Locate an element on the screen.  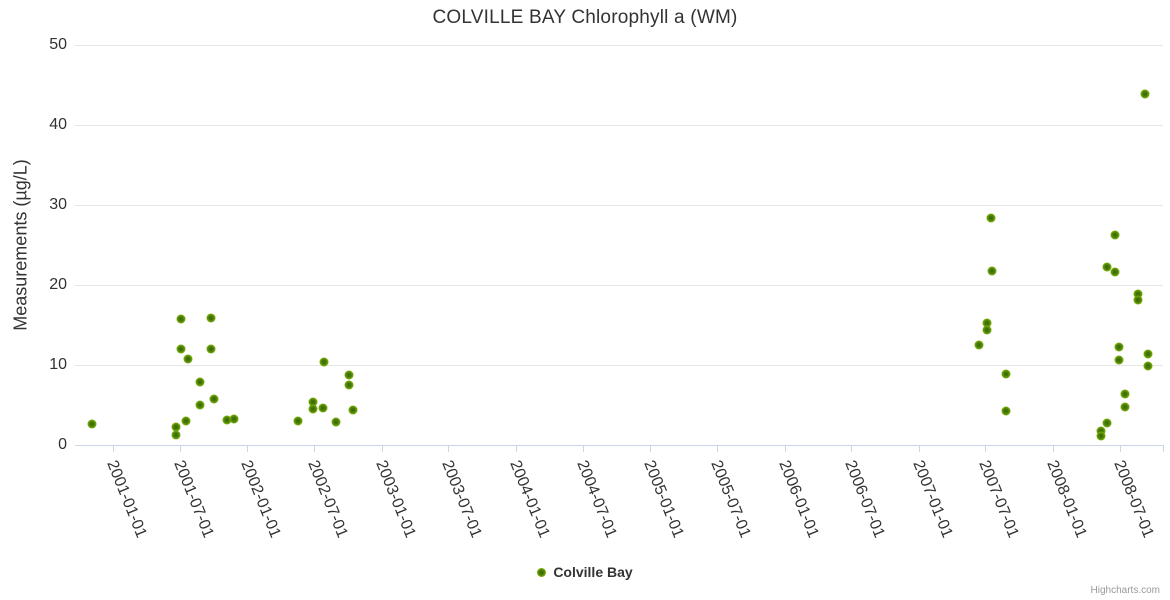
legend-item-colville-bay: Colville Bay is located at coordinates (585, 572).